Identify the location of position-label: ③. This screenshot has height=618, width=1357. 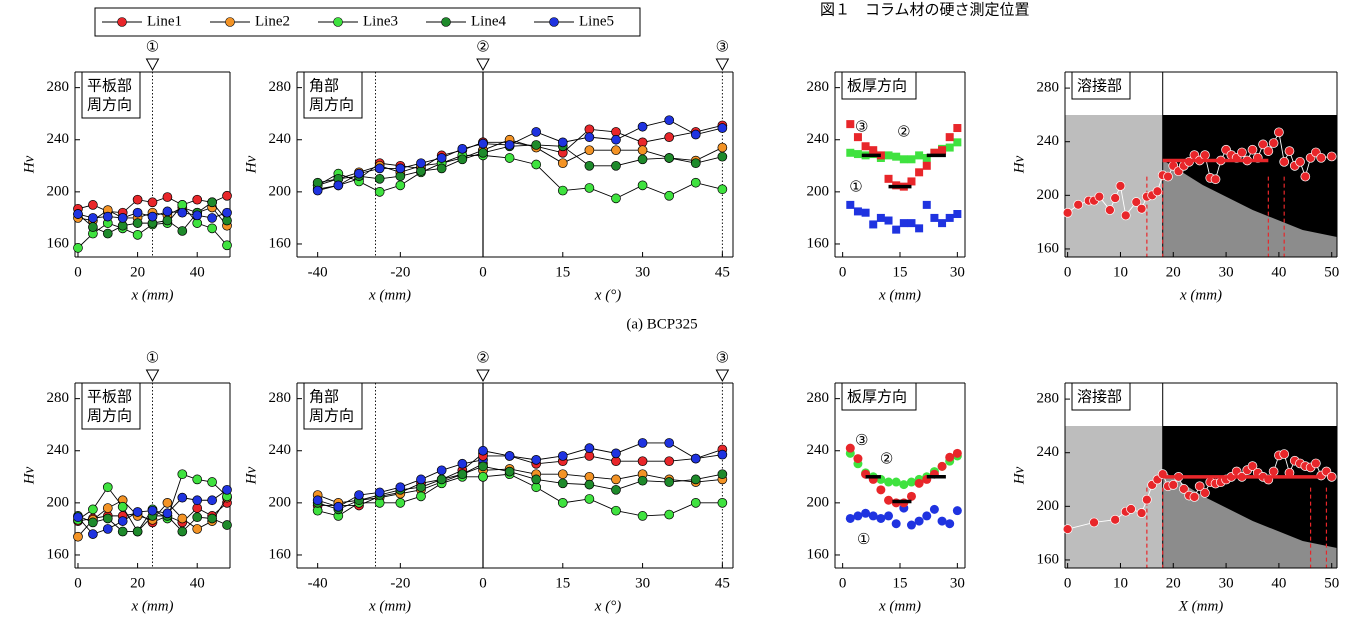
(722, 358).